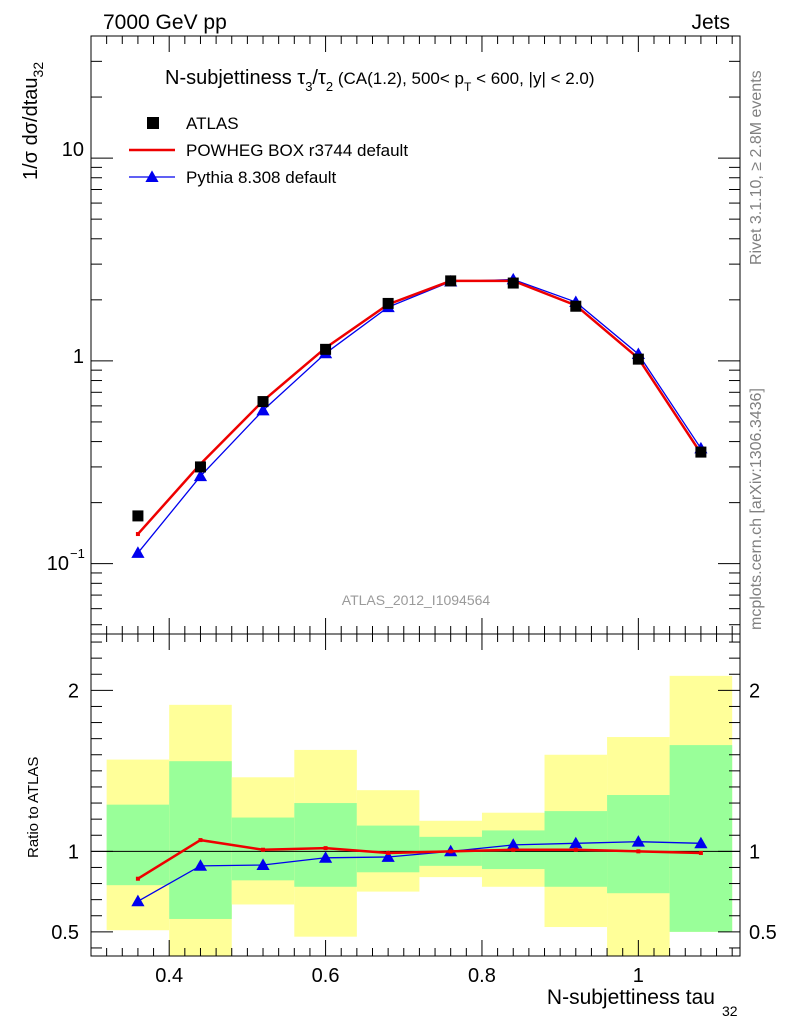  Describe the element at coordinates (261, 177) in the screenshot. I see `legend-label-2: Pythia 8.308 default` at that location.